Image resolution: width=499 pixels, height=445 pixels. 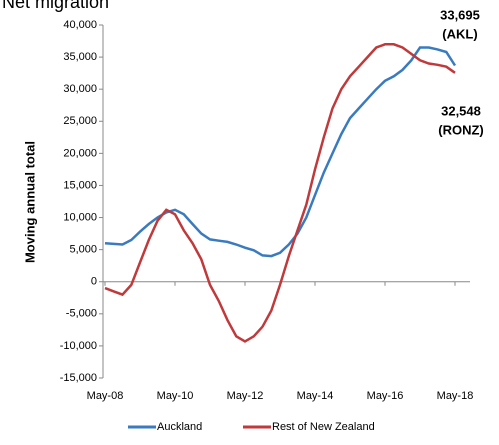 What do you see at coordinates (80, 185) in the screenshot?
I see `y-tick-label: 15,000` at bounding box center [80, 185].